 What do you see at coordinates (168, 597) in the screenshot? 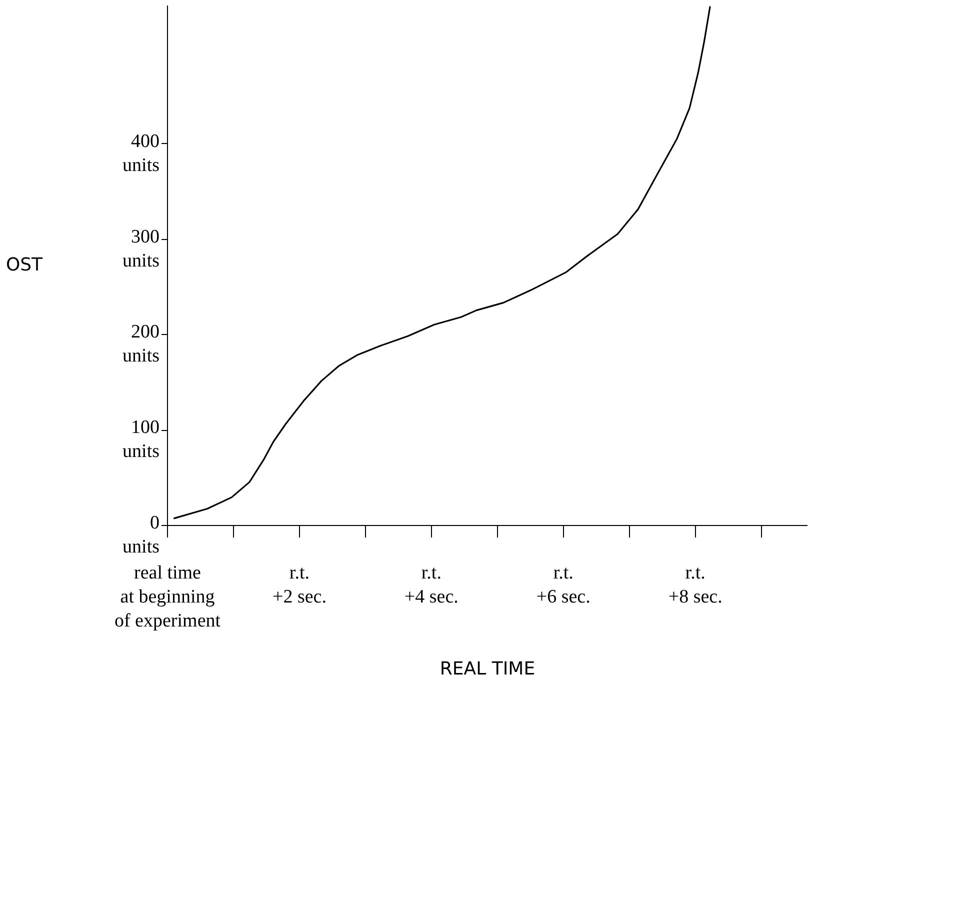
I see `x-tick-label: real time at beginning of experiment` at bounding box center [168, 597].